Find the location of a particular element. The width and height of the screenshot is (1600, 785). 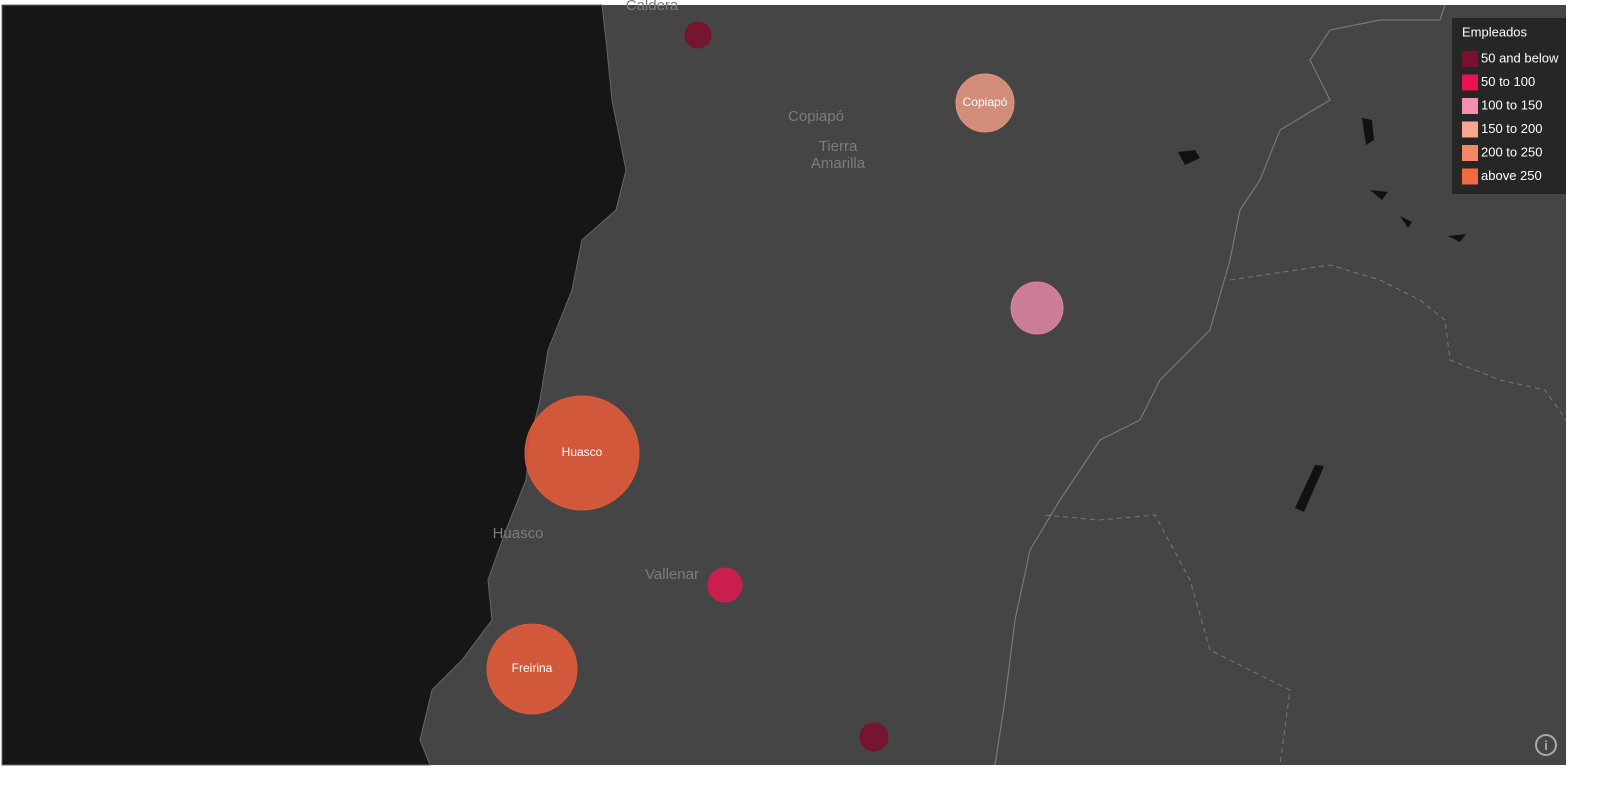

bubble-label: Huasco is located at coordinates (582, 452).